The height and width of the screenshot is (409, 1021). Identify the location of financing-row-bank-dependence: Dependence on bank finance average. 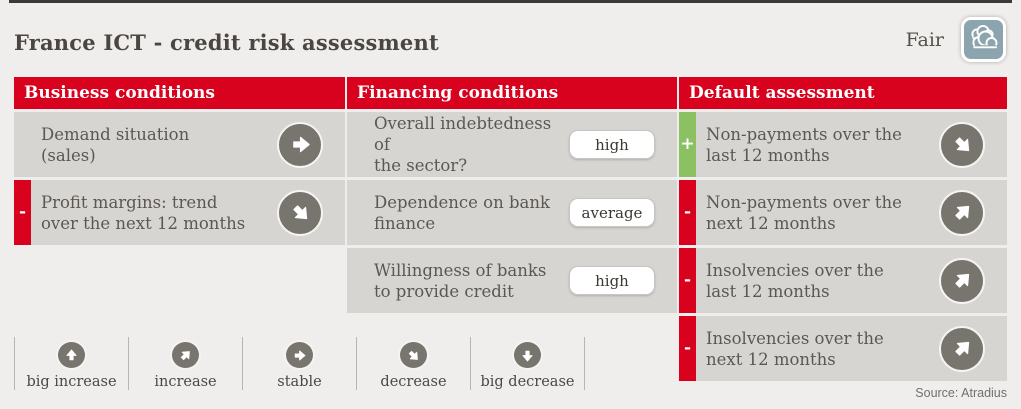
(512, 212).